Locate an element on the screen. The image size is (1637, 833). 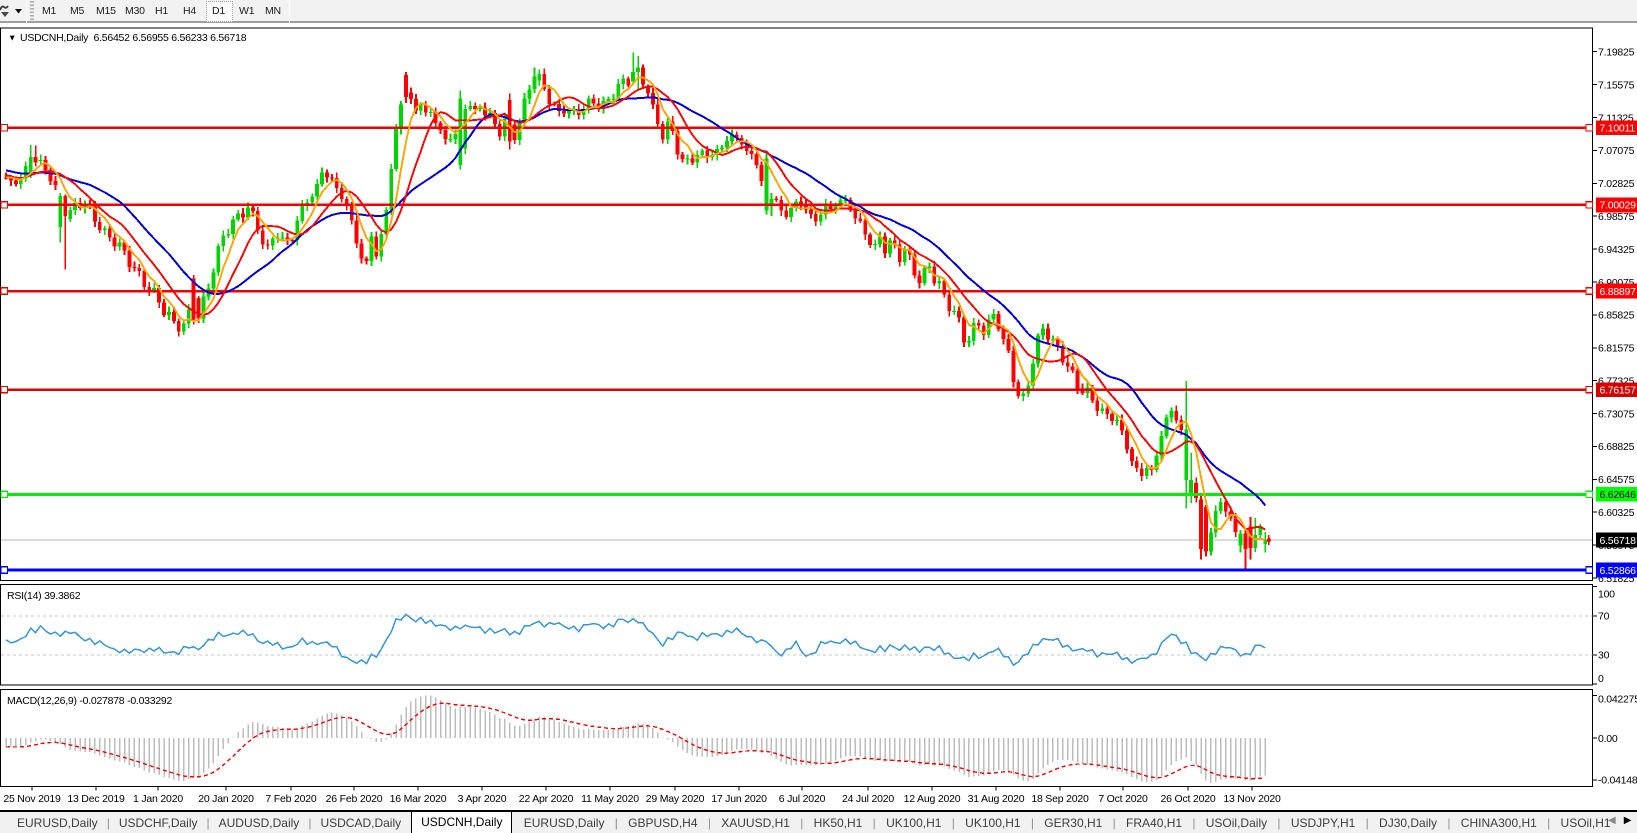
svg-text: 24 Jul 2020 is located at coordinates (868, 799).